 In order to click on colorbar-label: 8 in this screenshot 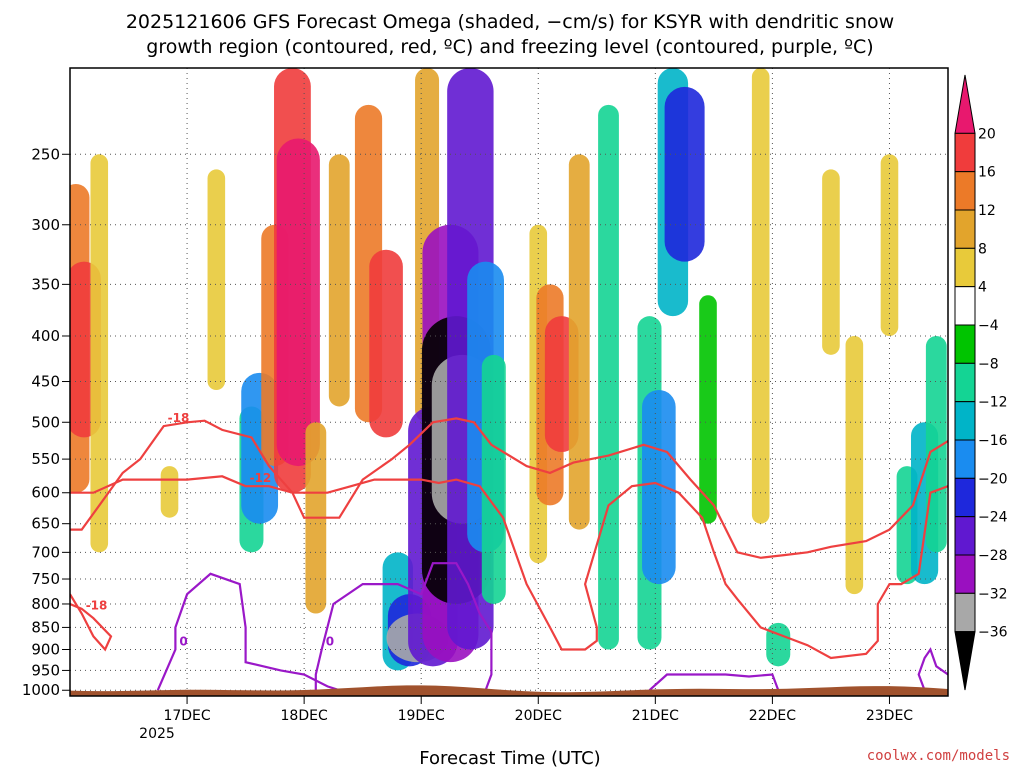, I will do `click(982, 249)`.